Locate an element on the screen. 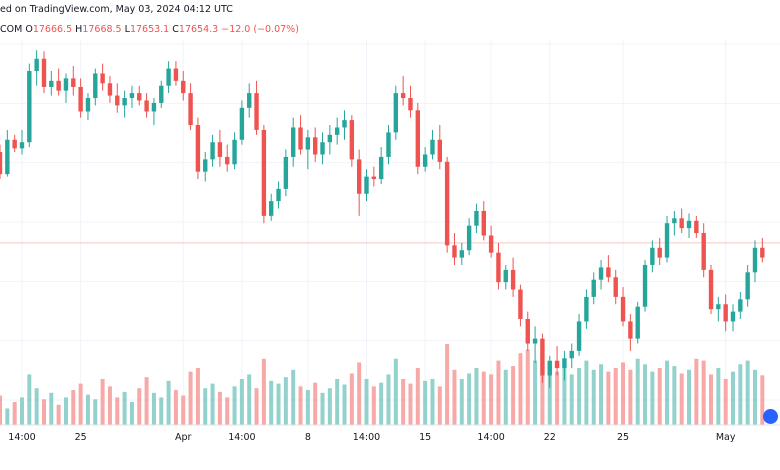 This screenshot has width=780, height=470. change-value: −12.0 (−0.07%) is located at coordinates (260, 29).